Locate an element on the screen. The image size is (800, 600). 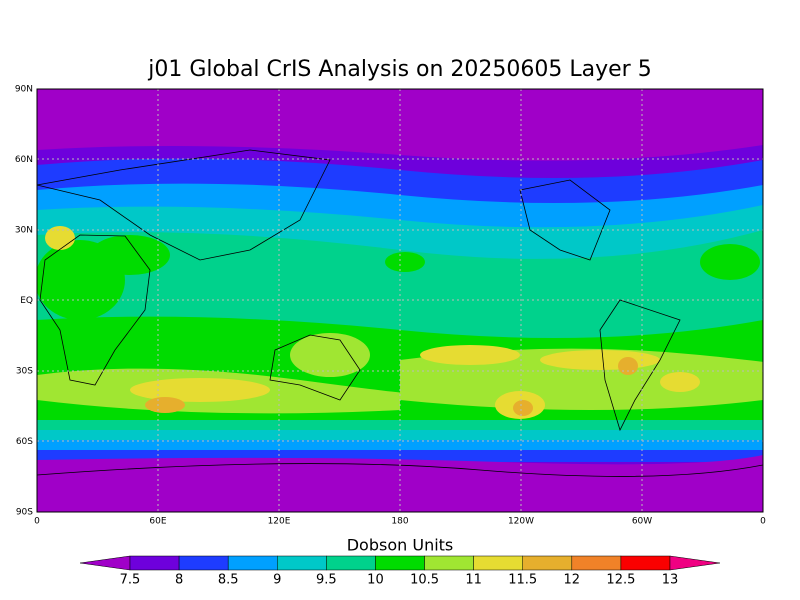
lon-tick-label: 120E is located at coordinates (279, 522).